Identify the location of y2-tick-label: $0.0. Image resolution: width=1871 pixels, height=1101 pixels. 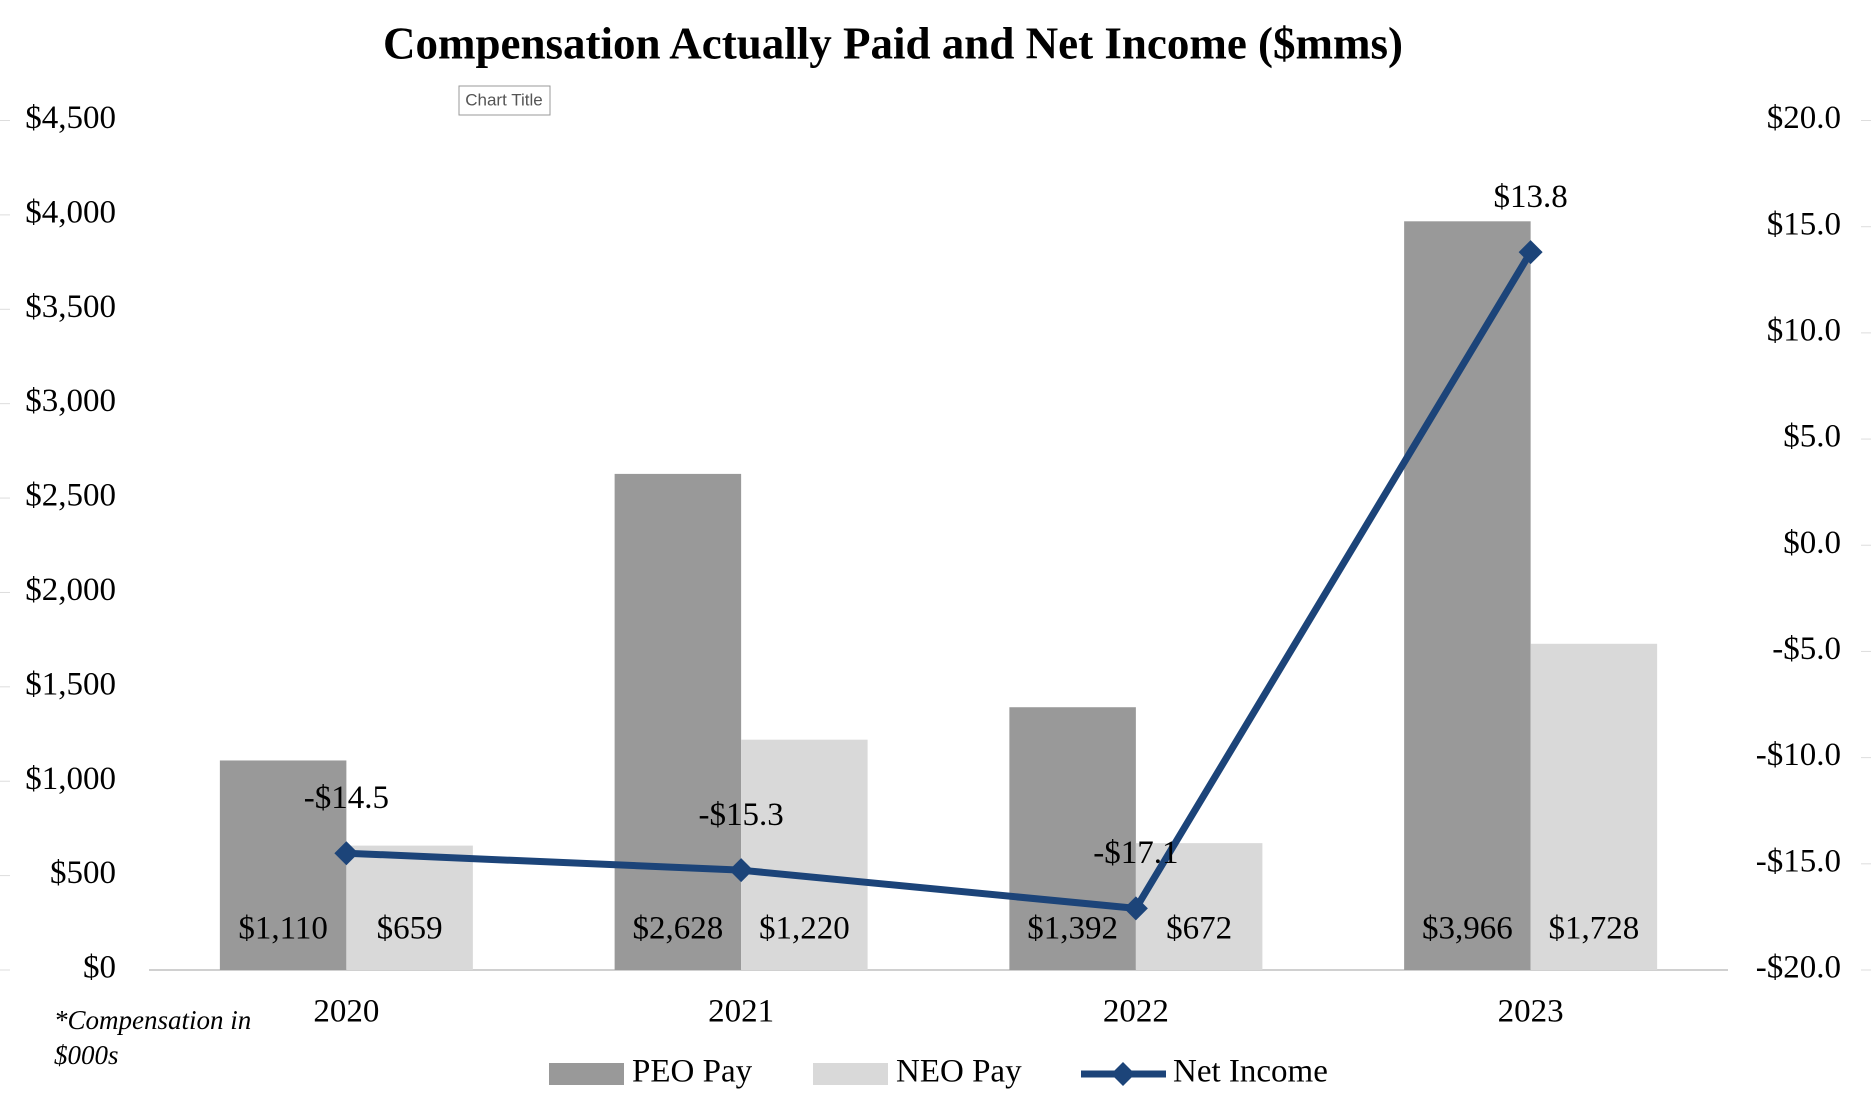
(1812, 543).